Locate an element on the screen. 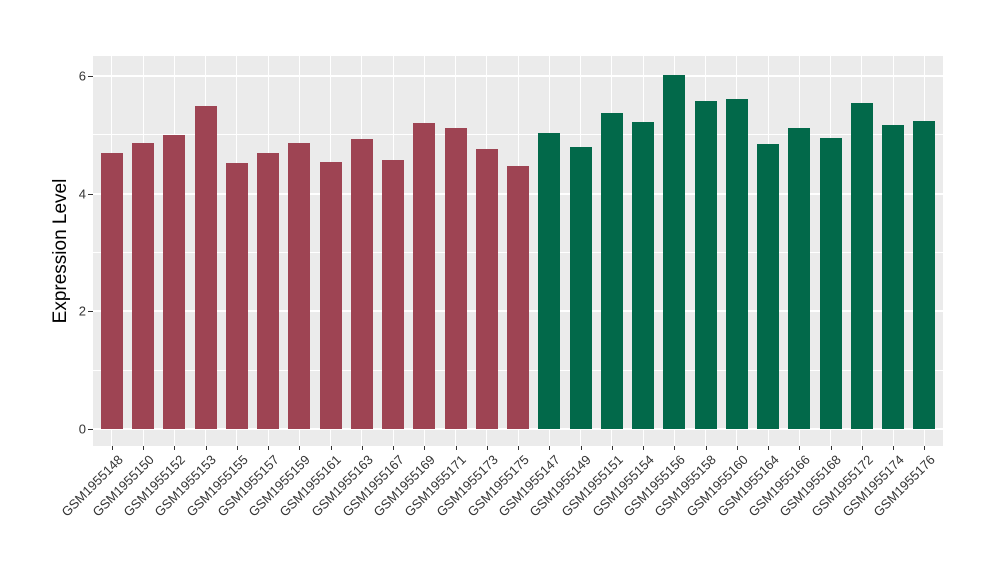  y-tick-label: 0 is located at coordinates (82, 429).